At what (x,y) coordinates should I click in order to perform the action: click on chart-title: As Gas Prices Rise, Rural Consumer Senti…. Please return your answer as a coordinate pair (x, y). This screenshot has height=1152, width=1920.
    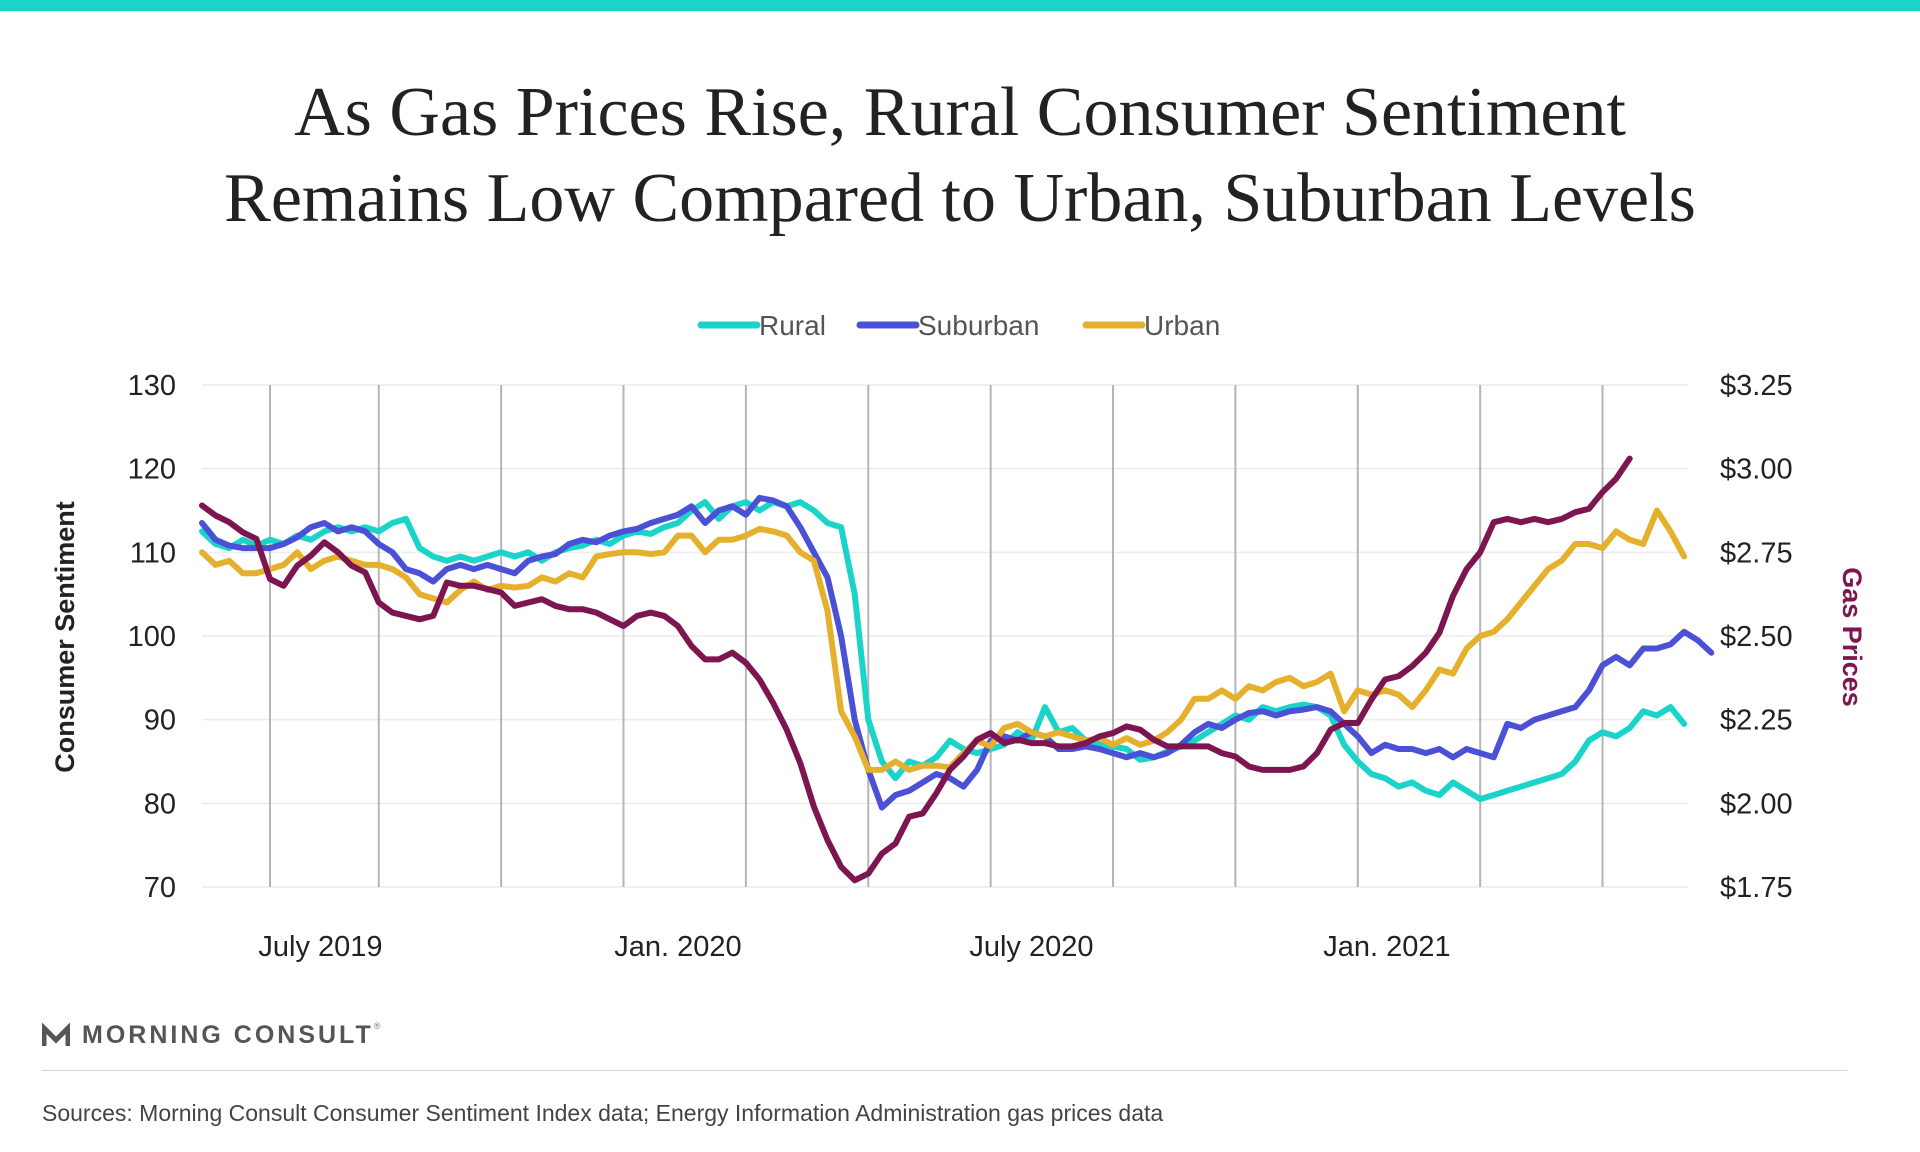
    Looking at the image, I should click on (960, 156).